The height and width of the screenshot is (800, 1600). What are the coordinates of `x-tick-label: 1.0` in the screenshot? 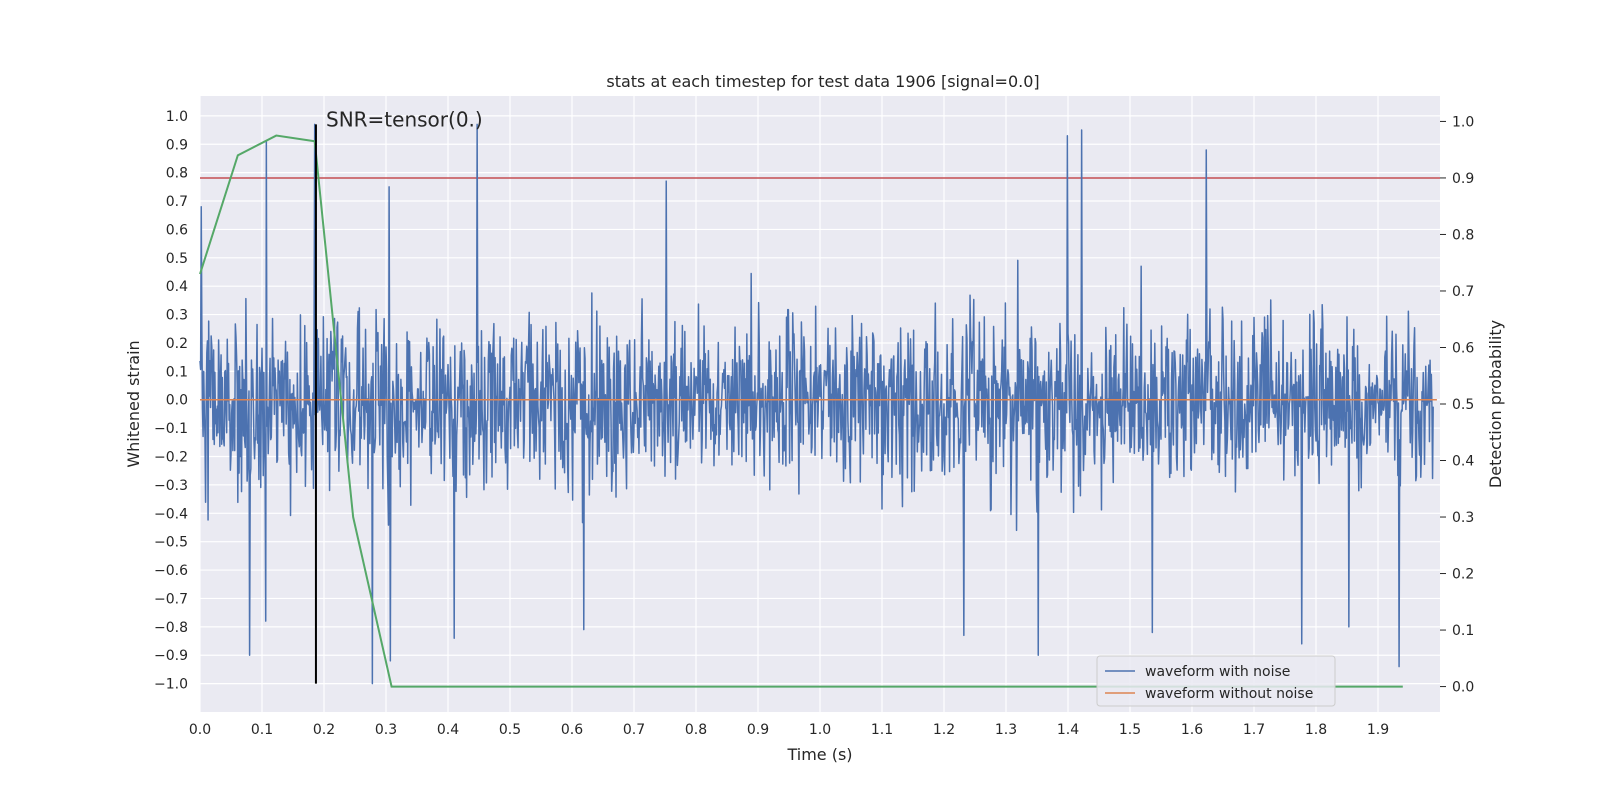 It's located at (820, 730).